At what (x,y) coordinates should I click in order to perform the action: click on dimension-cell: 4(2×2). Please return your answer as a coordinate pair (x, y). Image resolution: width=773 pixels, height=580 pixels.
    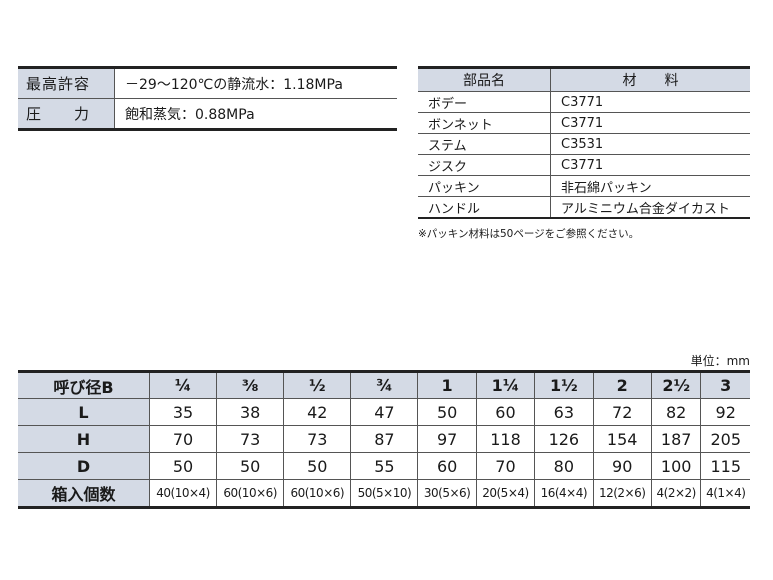
    Looking at the image, I should click on (676, 493).